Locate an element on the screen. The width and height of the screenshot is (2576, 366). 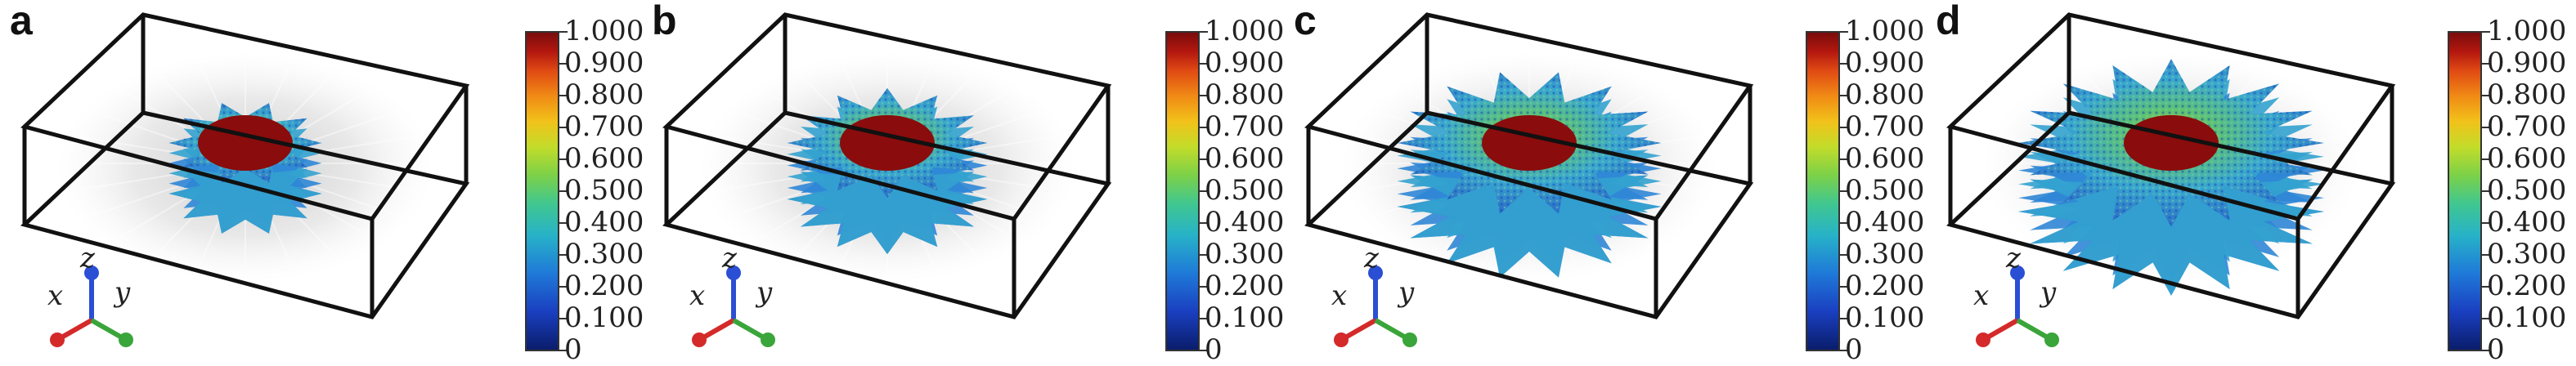
panel-label: a is located at coordinates (22, 21).